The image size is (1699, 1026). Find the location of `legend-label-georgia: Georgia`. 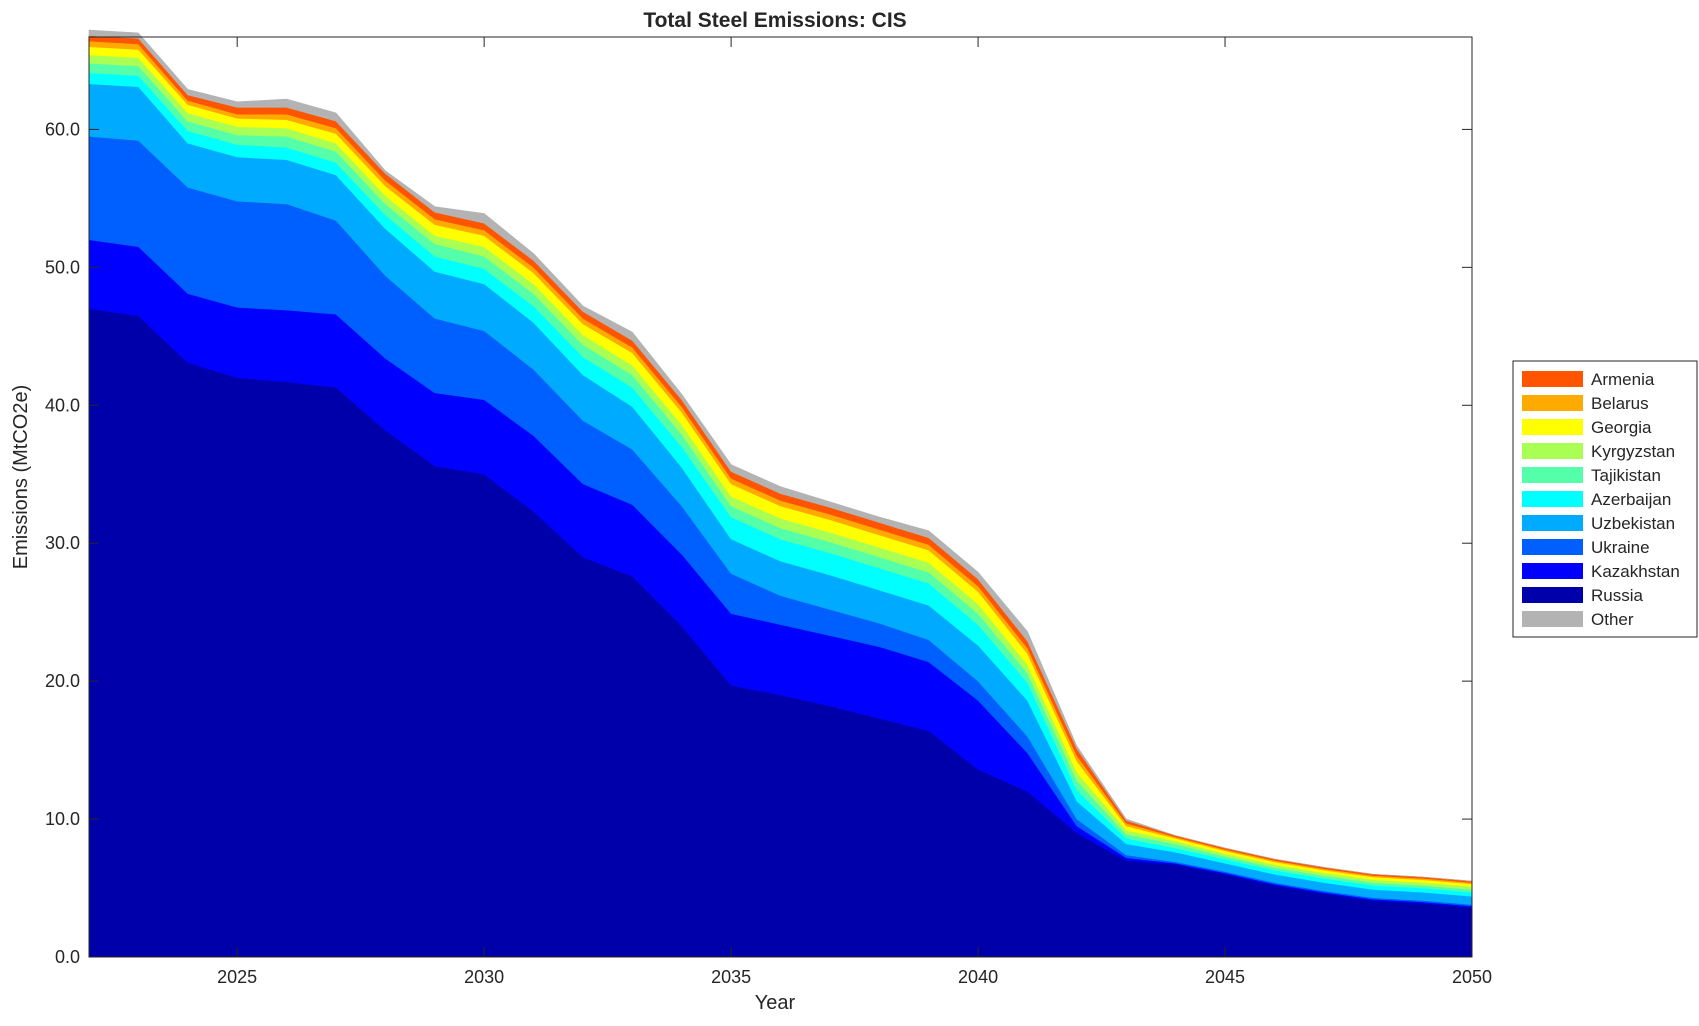

legend-label-georgia: Georgia is located at coordinates (1621, 427).